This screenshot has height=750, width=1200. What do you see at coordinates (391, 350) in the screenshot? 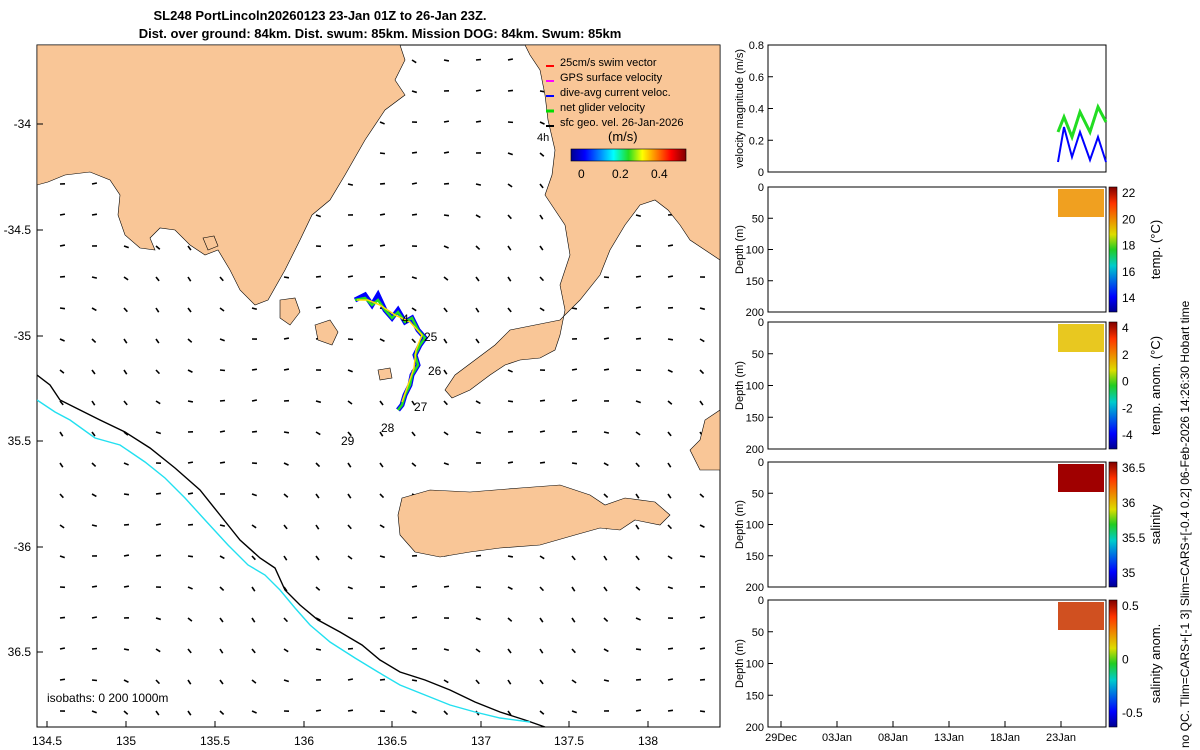
I see `glider-track` at bounding box center [391, 350].